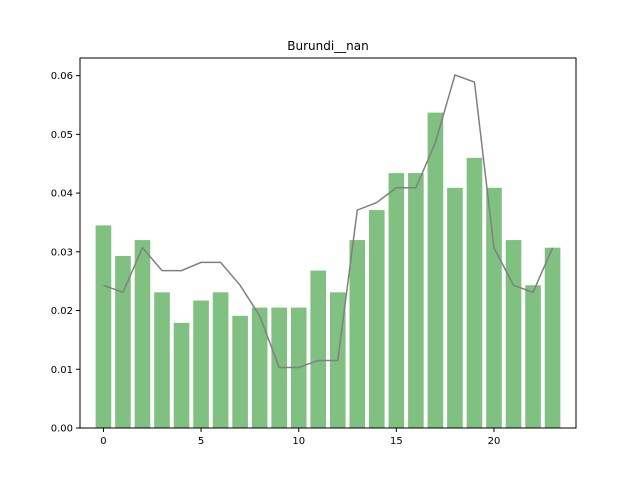  I want to click on y-tick-label: 0.03, so click(62, 252).